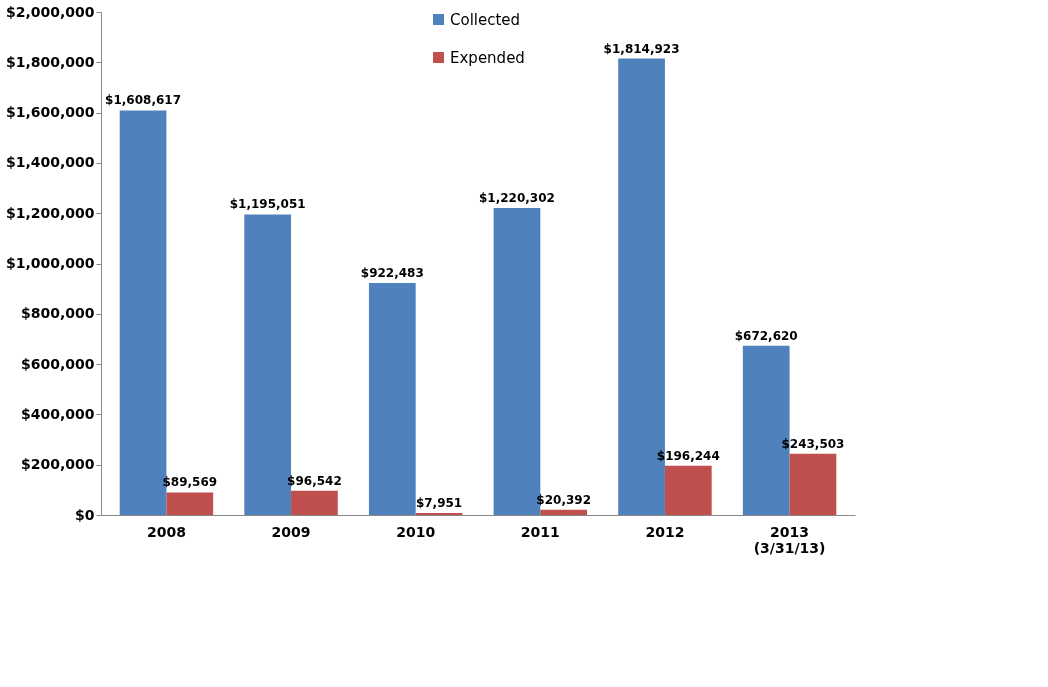 The image size is (1048, 687). Describe the element at coordinates (50, 11) in the screenshot. I see `y-tick-label: $2,000,000` at that location.